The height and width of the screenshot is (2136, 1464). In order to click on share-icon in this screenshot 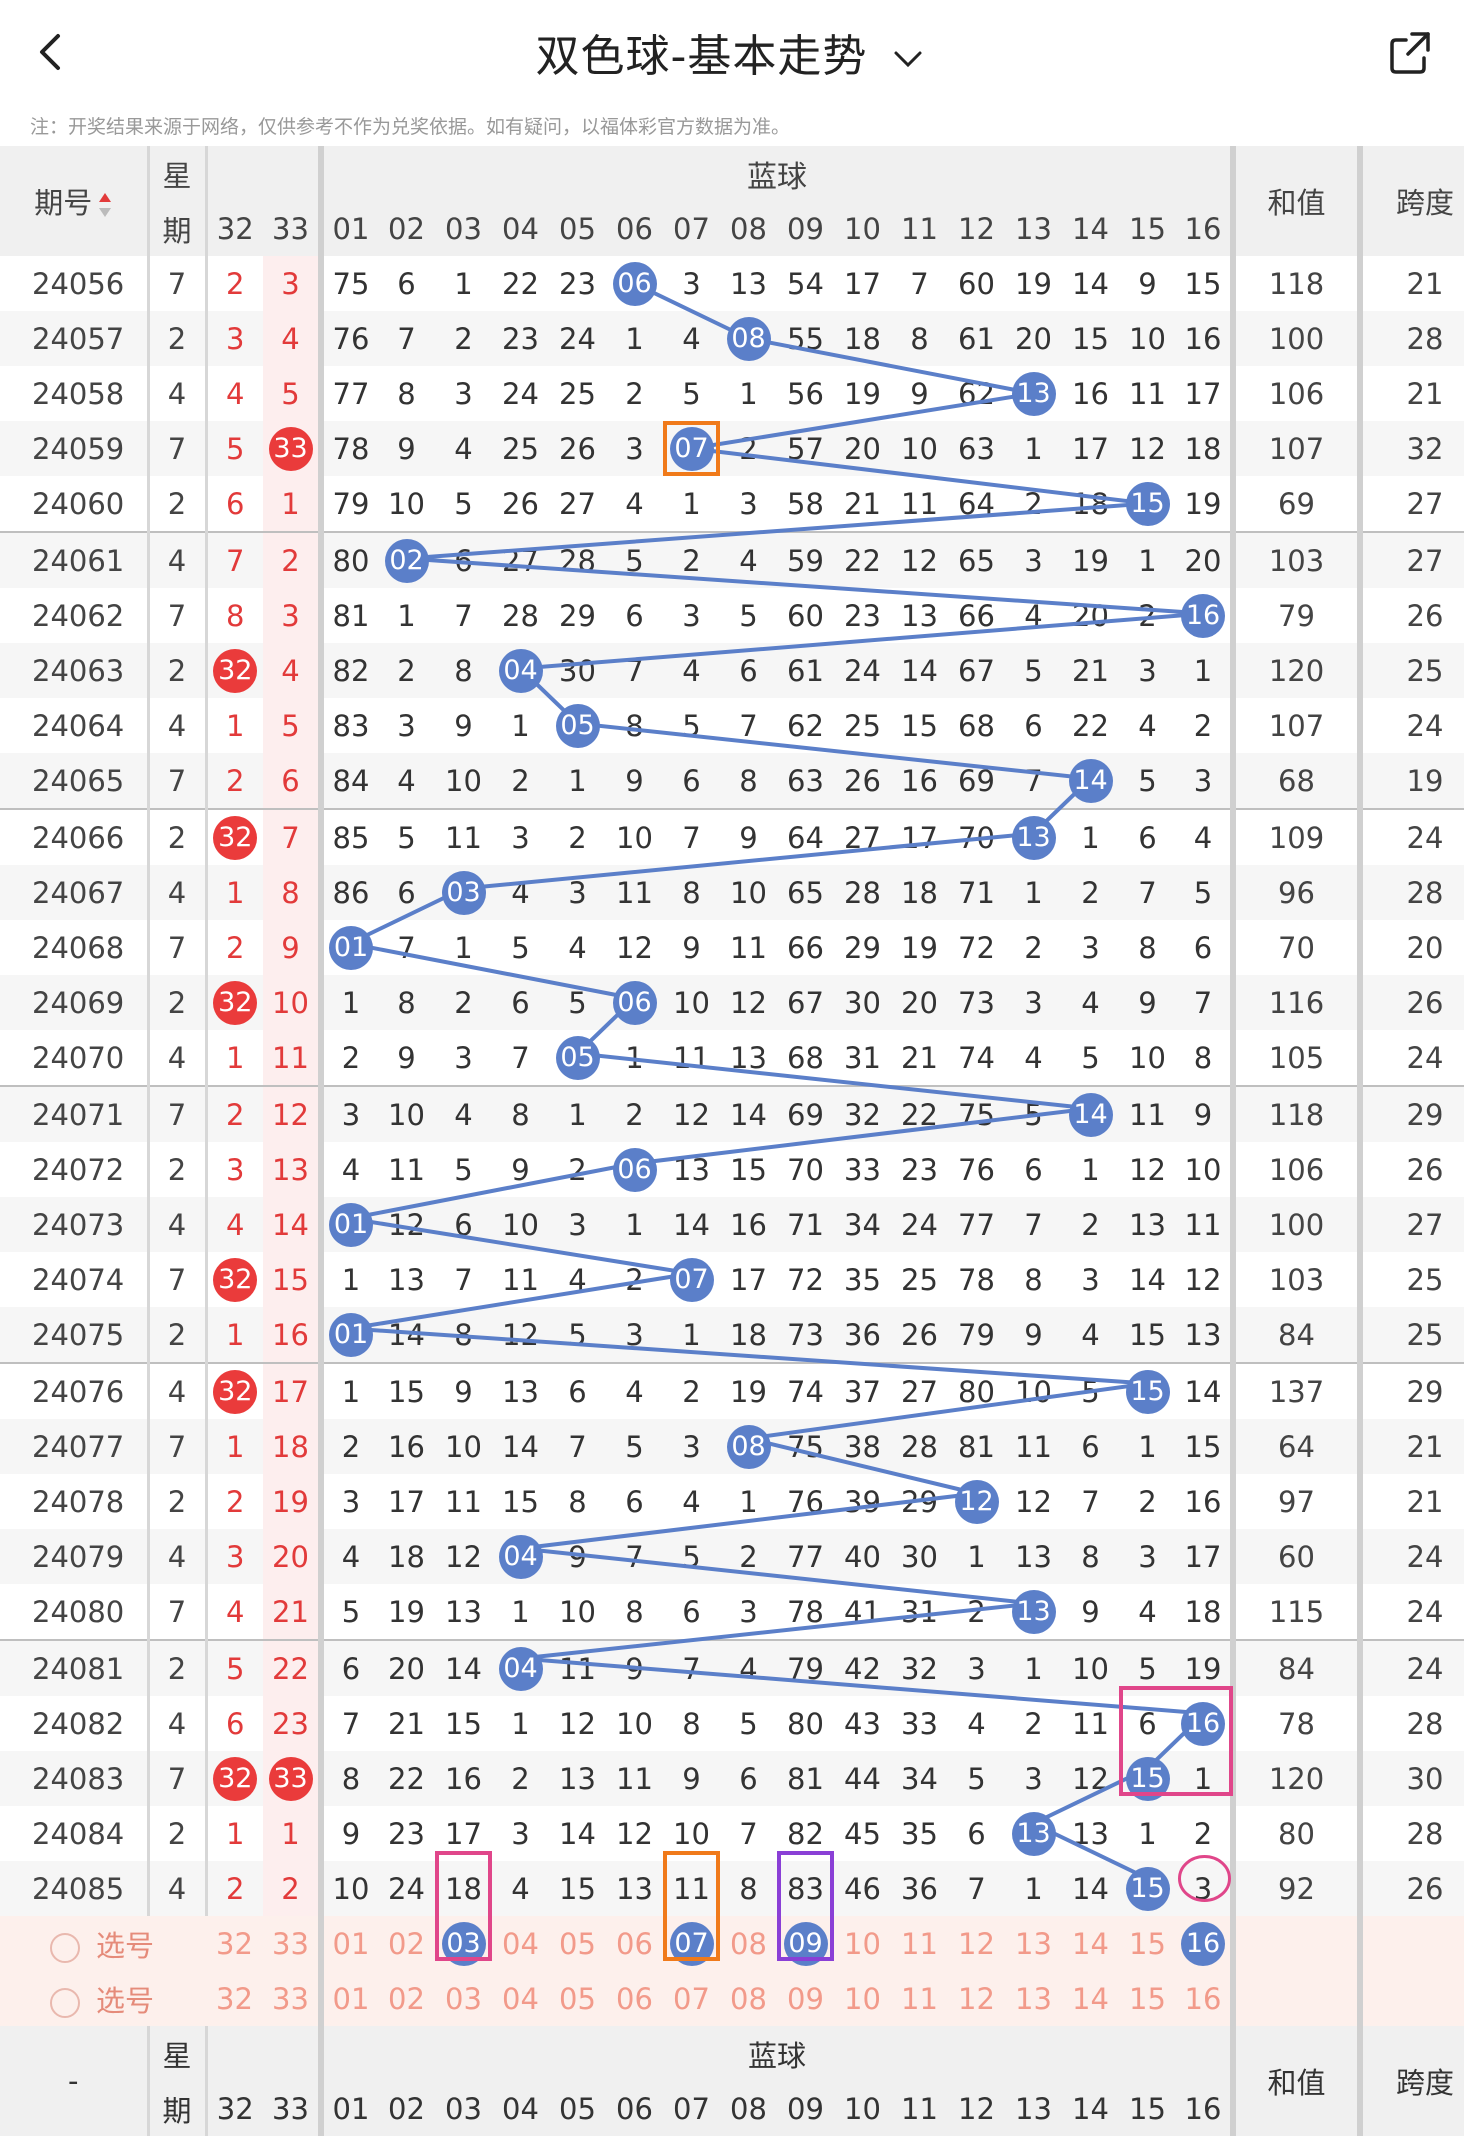, I will do `click(1410, 52)`.